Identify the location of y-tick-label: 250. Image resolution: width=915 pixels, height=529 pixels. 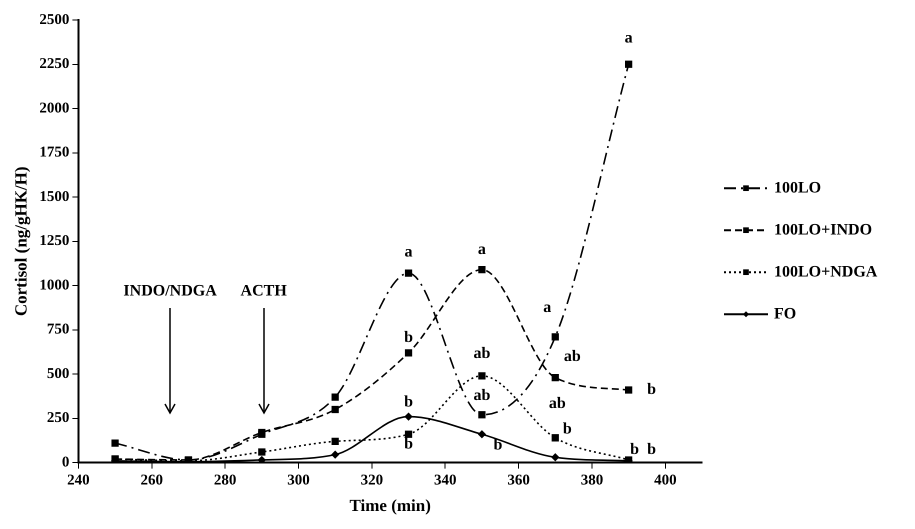
(58, 418).